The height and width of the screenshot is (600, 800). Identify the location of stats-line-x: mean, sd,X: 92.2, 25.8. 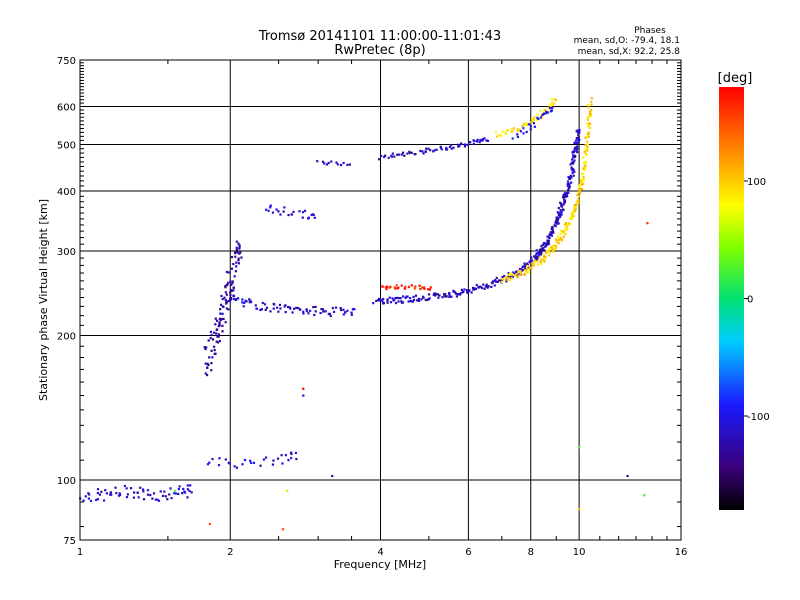
(629, 52).